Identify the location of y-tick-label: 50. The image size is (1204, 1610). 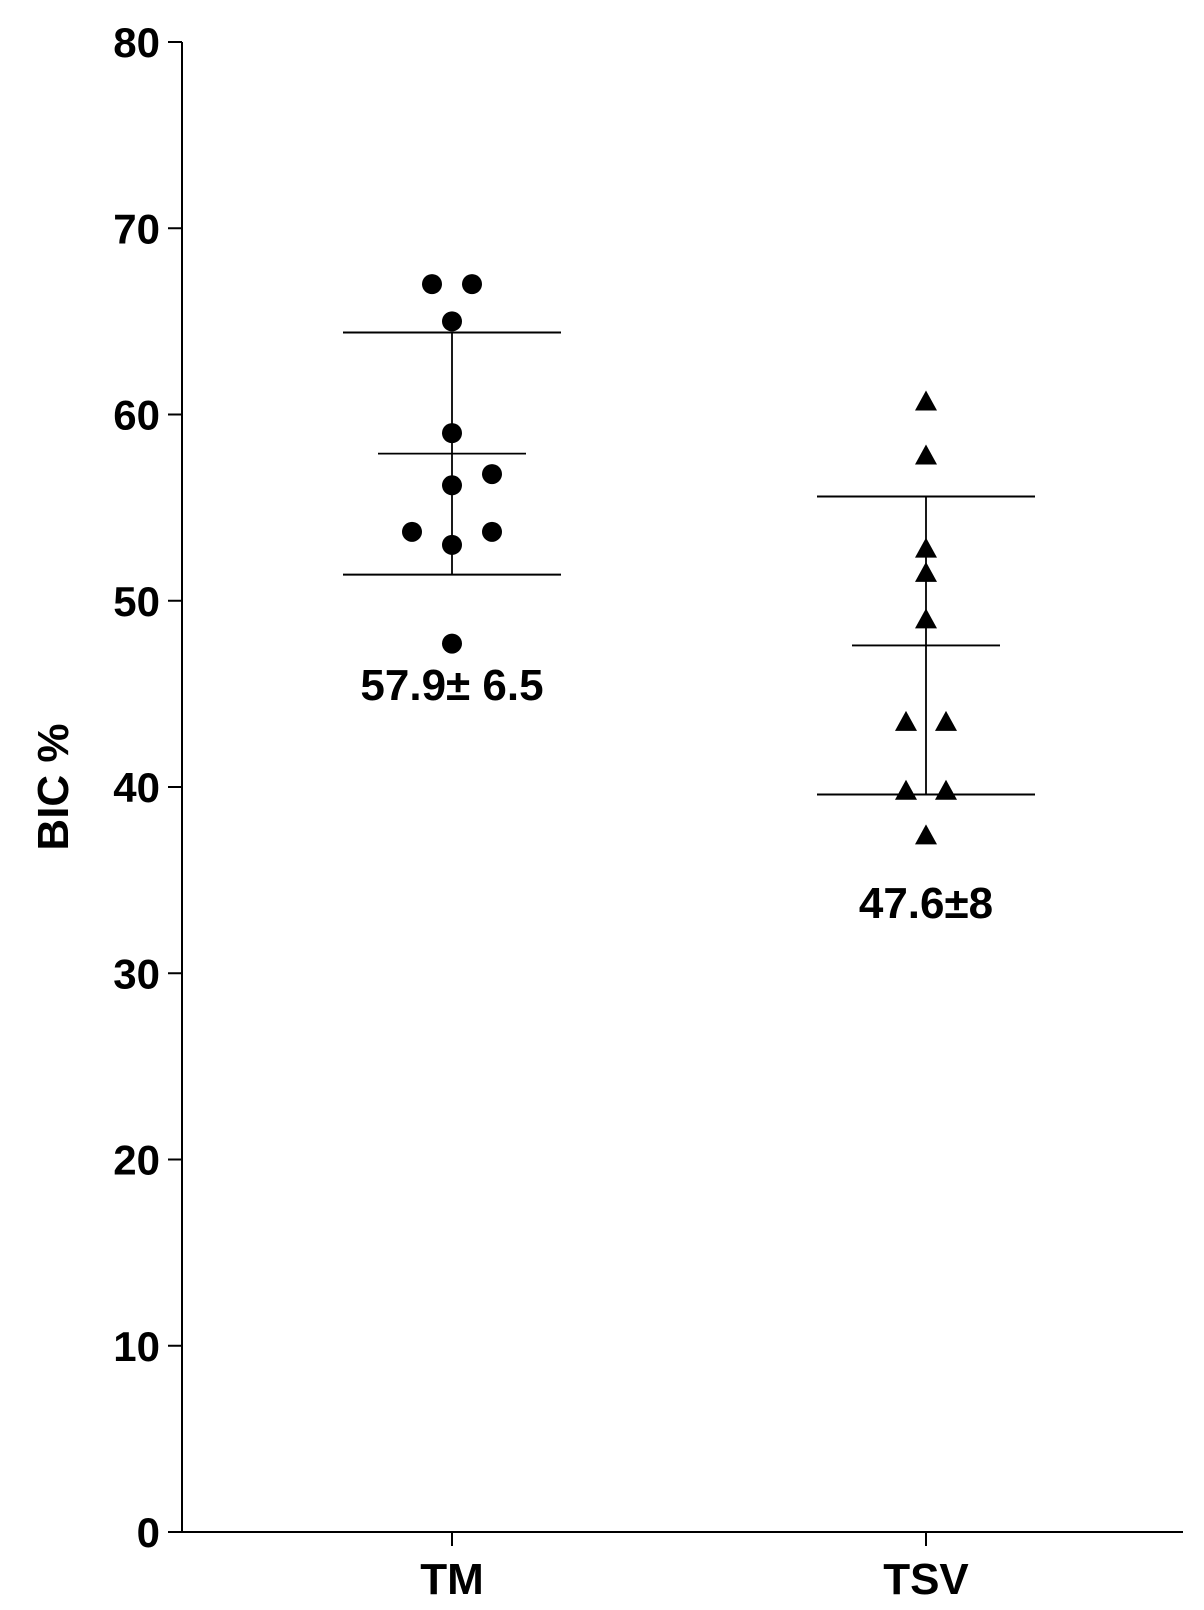
(136, 601).